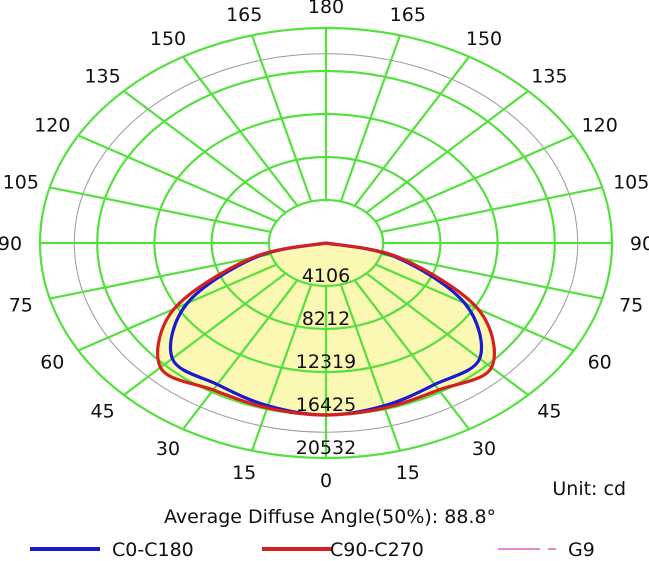  What do you see at coordinates (589, 489) in the screenshot?
I see `unit-label: Unit: cd` at bounding box center [589, 489].